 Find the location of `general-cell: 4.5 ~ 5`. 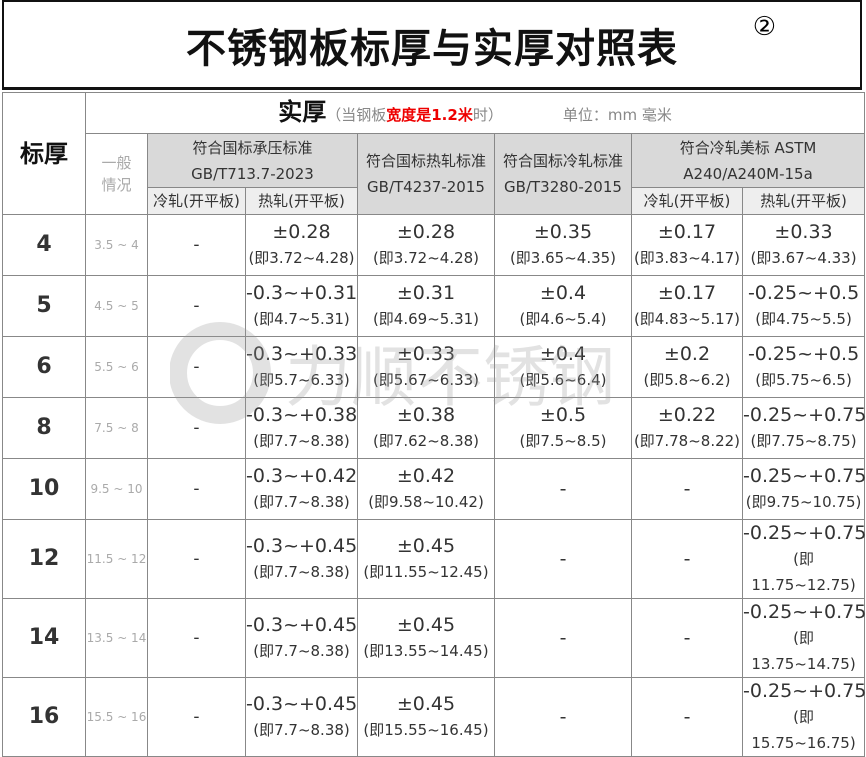

general-cell: 4.5 ~ 5 is located at coordinates (116, 306).